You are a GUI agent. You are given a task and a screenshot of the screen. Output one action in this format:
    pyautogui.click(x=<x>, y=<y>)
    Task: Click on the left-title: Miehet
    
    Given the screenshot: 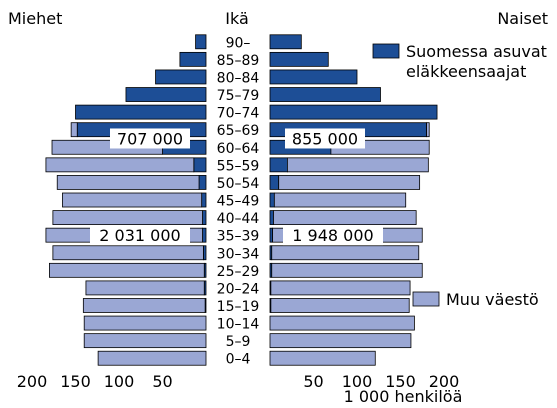 What is the action you would take?
    pyautogui.click(x=35, y=18)
    